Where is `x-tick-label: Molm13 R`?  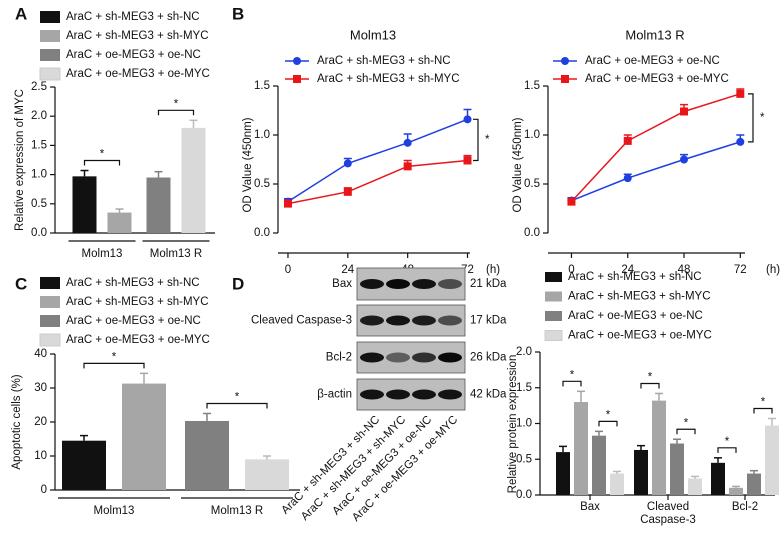 x-tick-label: Molm13 R is located at coordinates (237, 511).